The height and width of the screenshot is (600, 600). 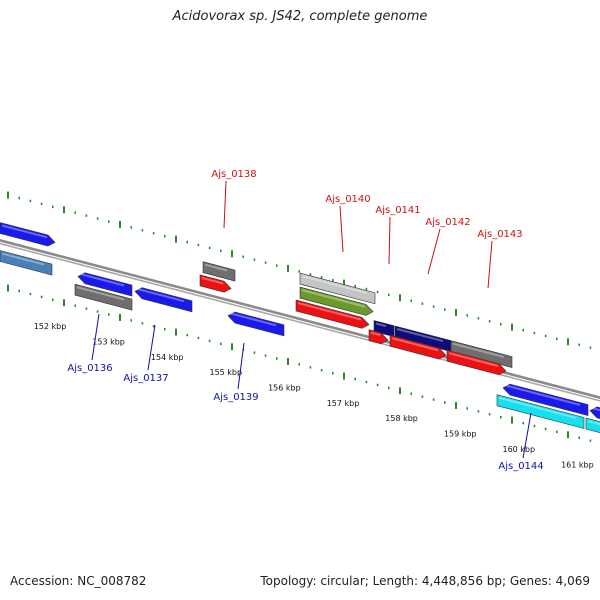 I want to click on kbp-label: 154 kbp, so click(x=167, y=357).